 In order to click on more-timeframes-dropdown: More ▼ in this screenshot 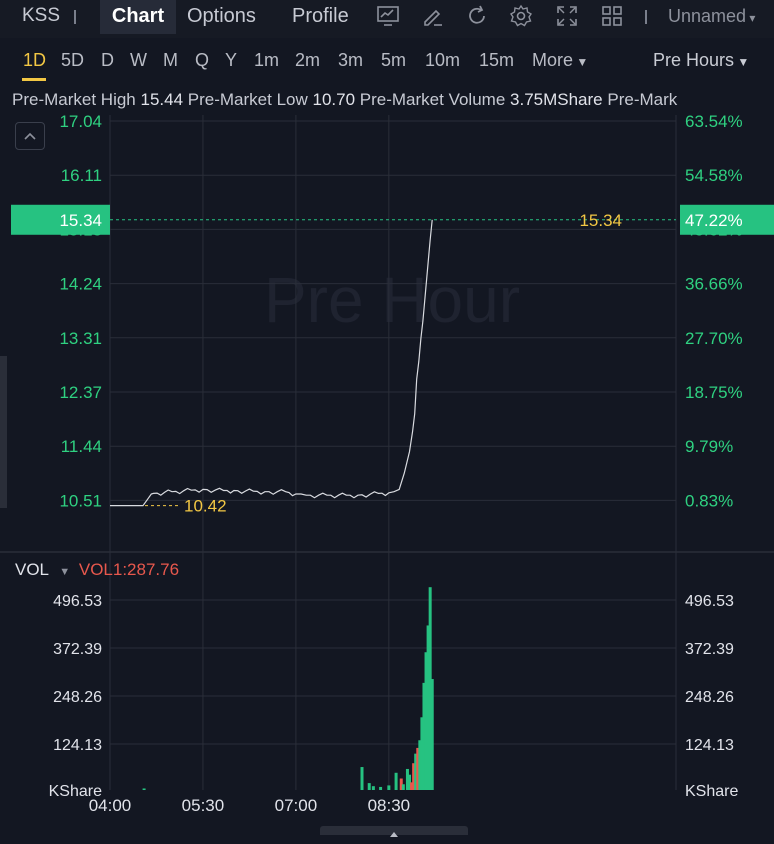, I will do `click(560, 61)`.